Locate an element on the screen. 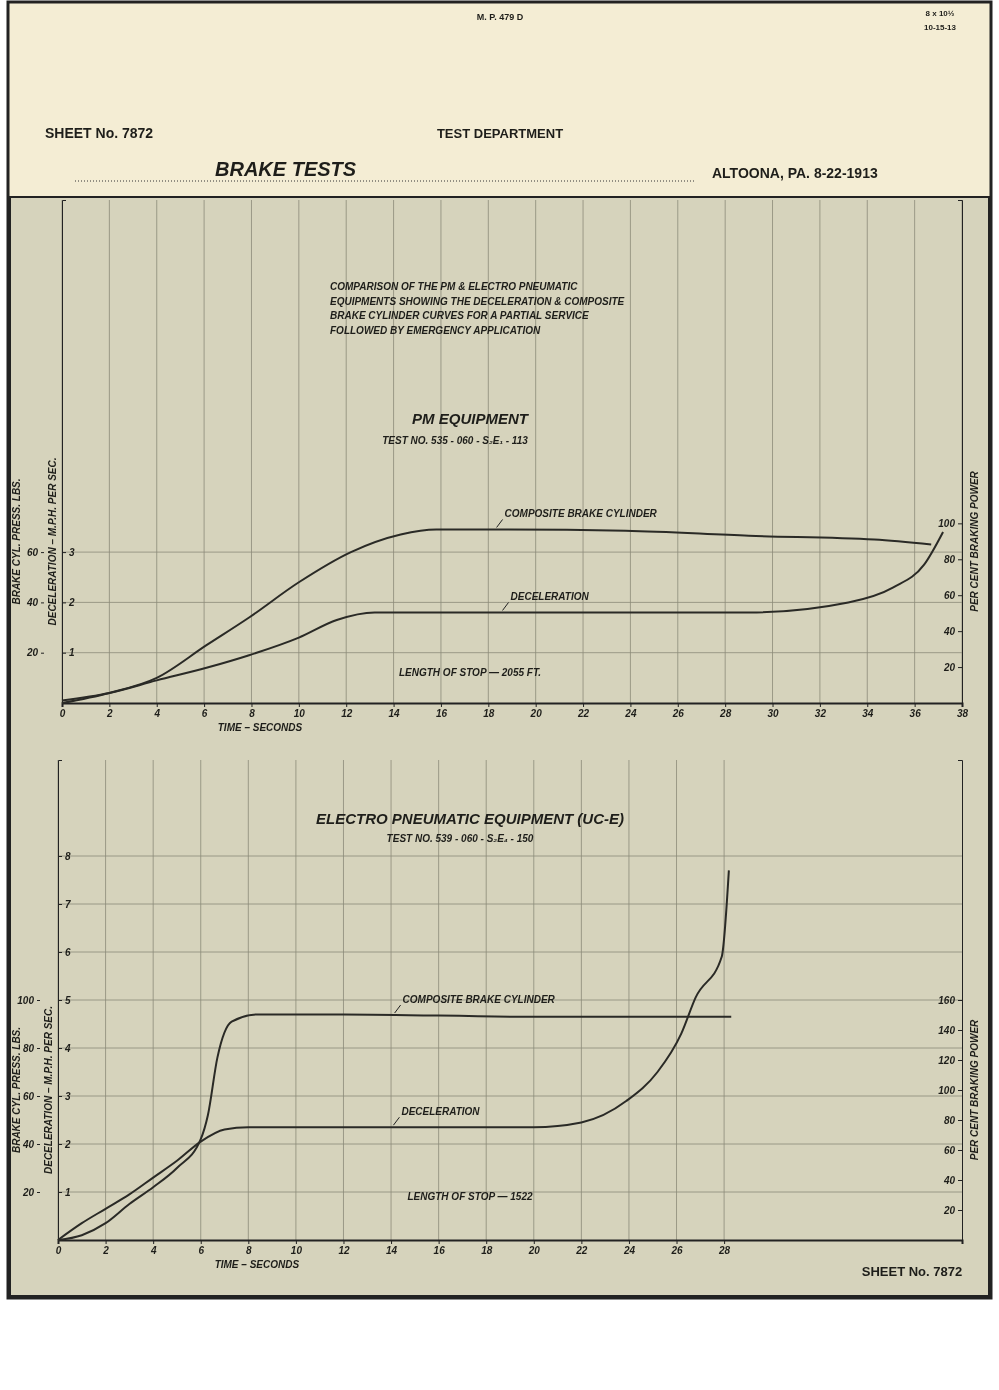 The image size is (999, 1390). y2-tick-label: 80 is located at coordinates (28, 1048).